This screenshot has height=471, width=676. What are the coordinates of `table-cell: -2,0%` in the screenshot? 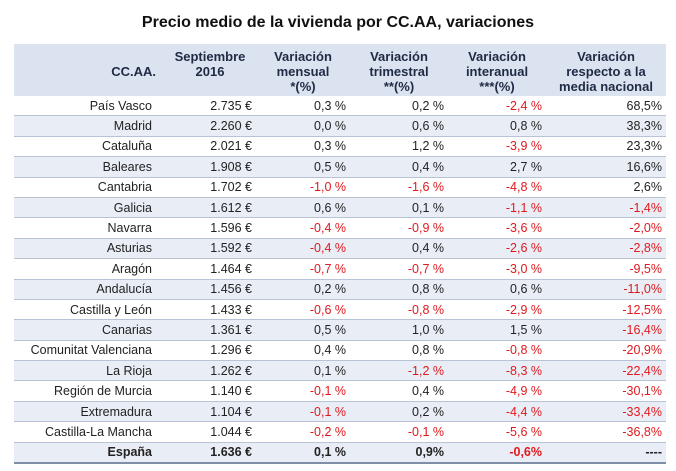 It's located at (606, 228).